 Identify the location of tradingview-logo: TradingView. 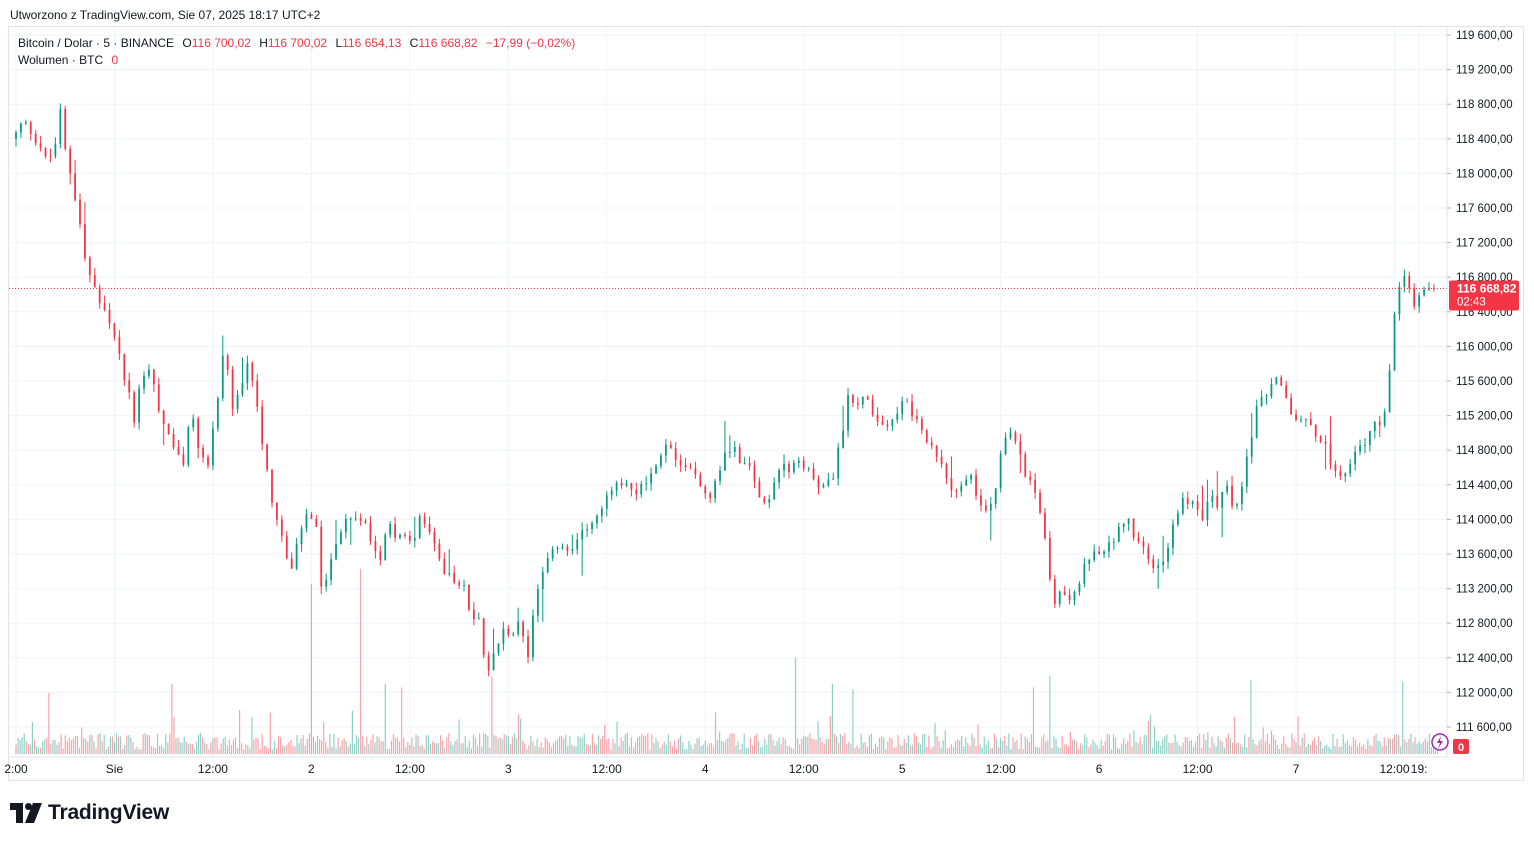
(89, 813).